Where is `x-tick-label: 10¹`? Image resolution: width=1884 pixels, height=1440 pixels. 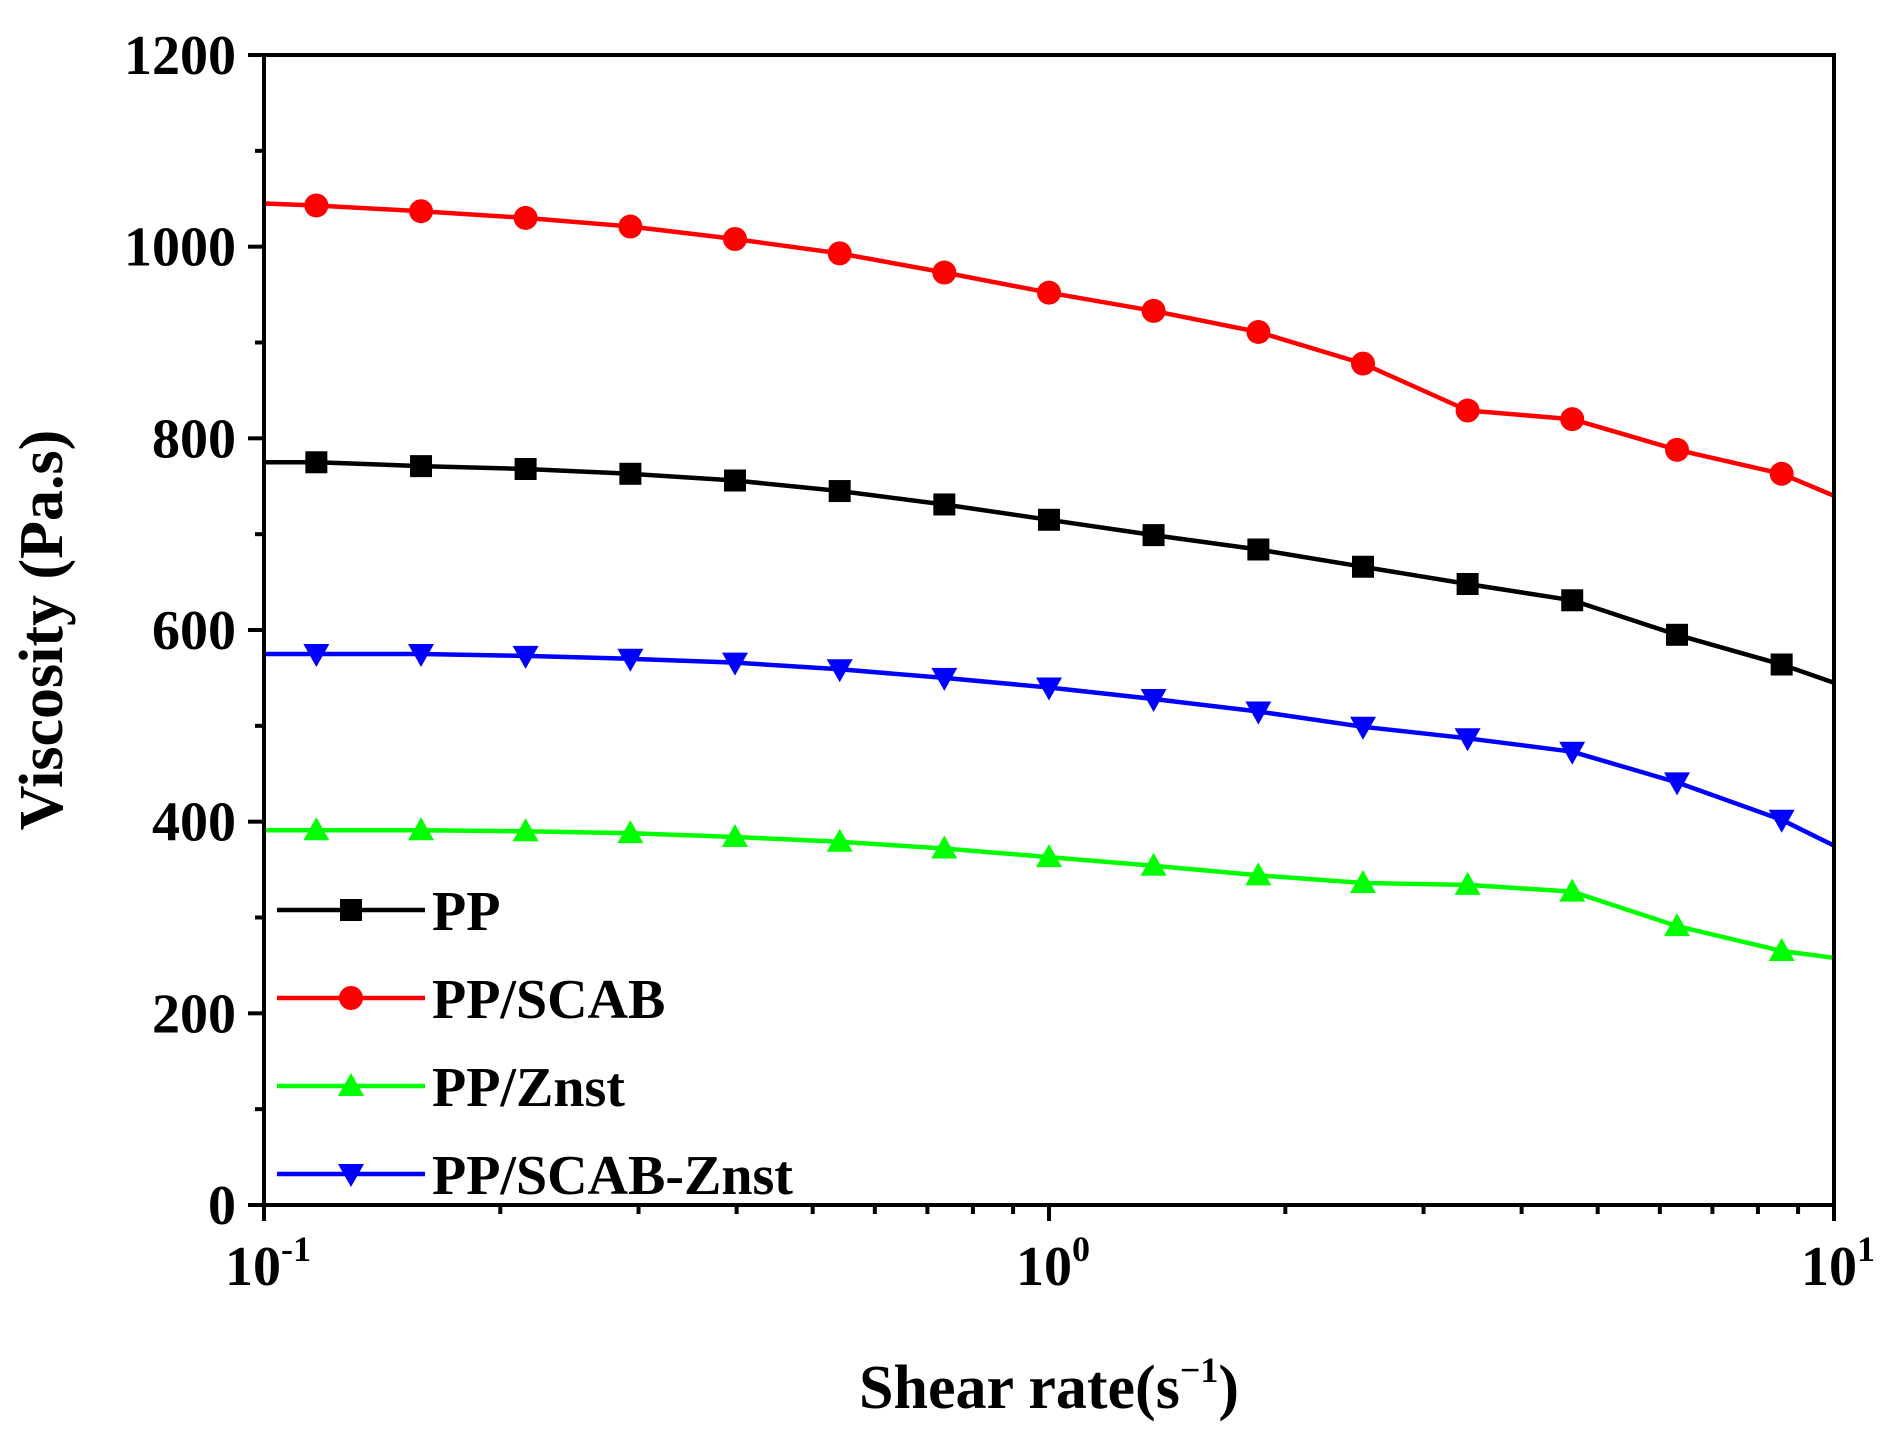
x-tick-label: 10¹ is located at coordinates (1838, 1263).